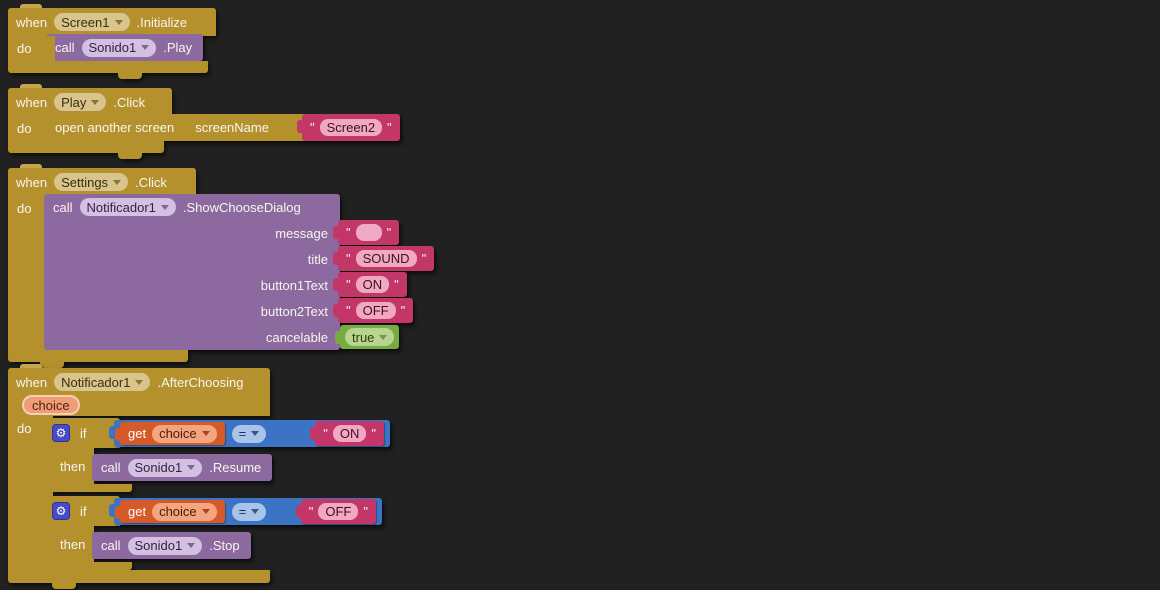 This screenshot has height=590, width=1160. Describe the element at coordinates (51, 405) in the screenshot. I see `param-choice-badge: choice` at that location.